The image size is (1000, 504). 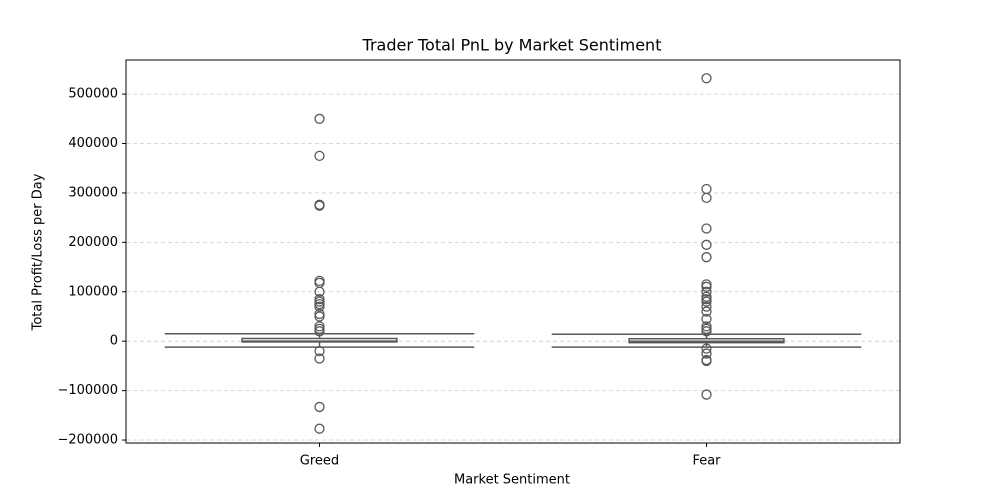 What do you see at coordinates (87, 390) in the screenshot?
I see `y-tick-label: −100000` at bounding box center [87, 390].